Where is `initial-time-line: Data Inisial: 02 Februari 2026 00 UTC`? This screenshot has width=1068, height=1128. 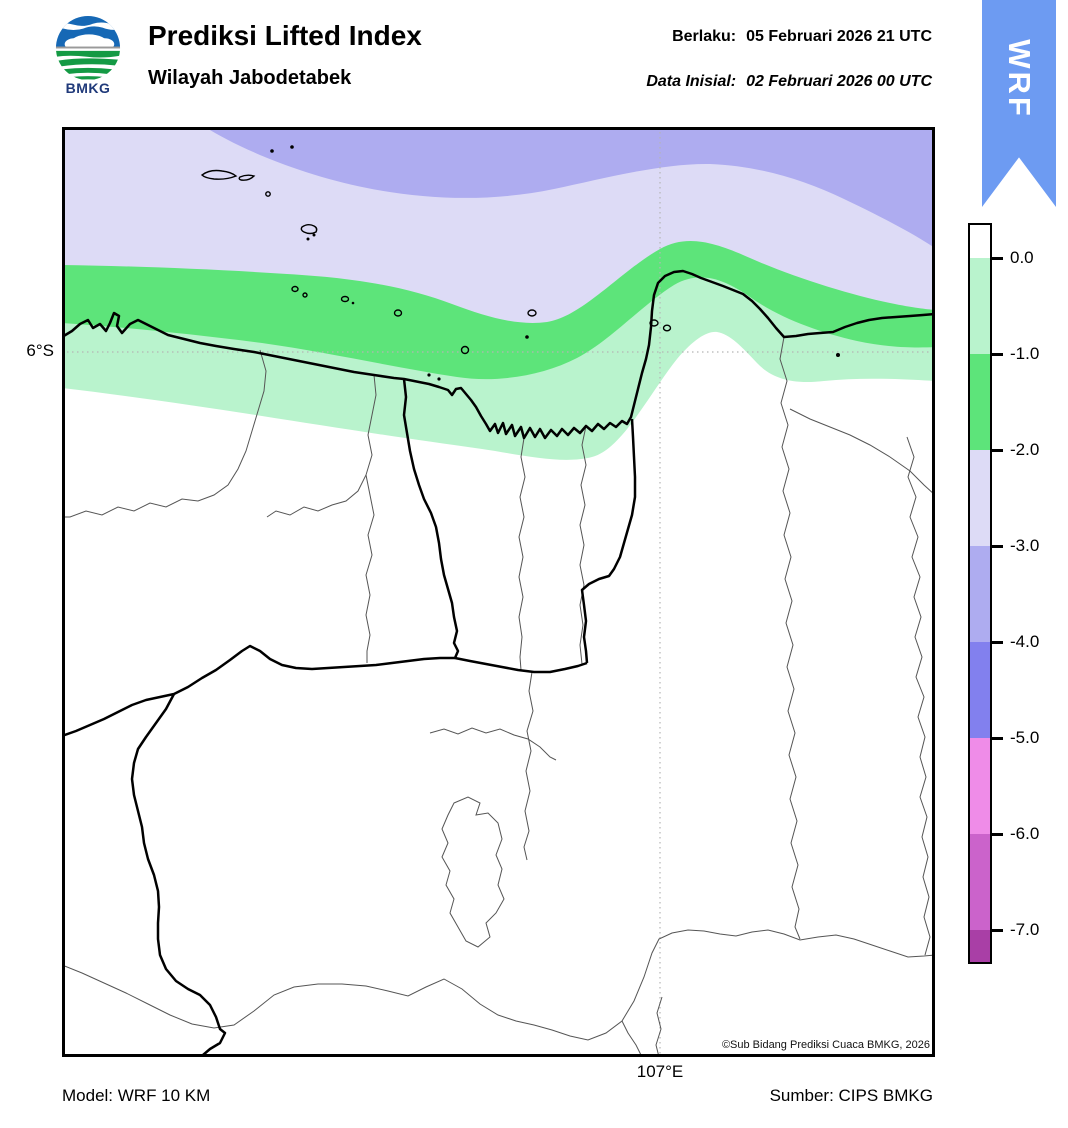 initial-time-line: Data Inisial: 02 Februari 2026 00 UTC is located at coordinates (789, 82).